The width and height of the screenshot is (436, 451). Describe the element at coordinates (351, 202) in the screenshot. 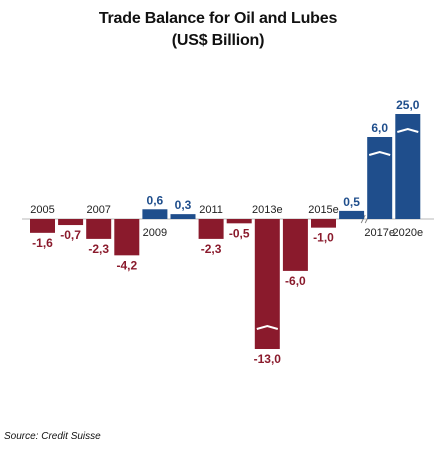

I see `value-label: 0,5` at that location.